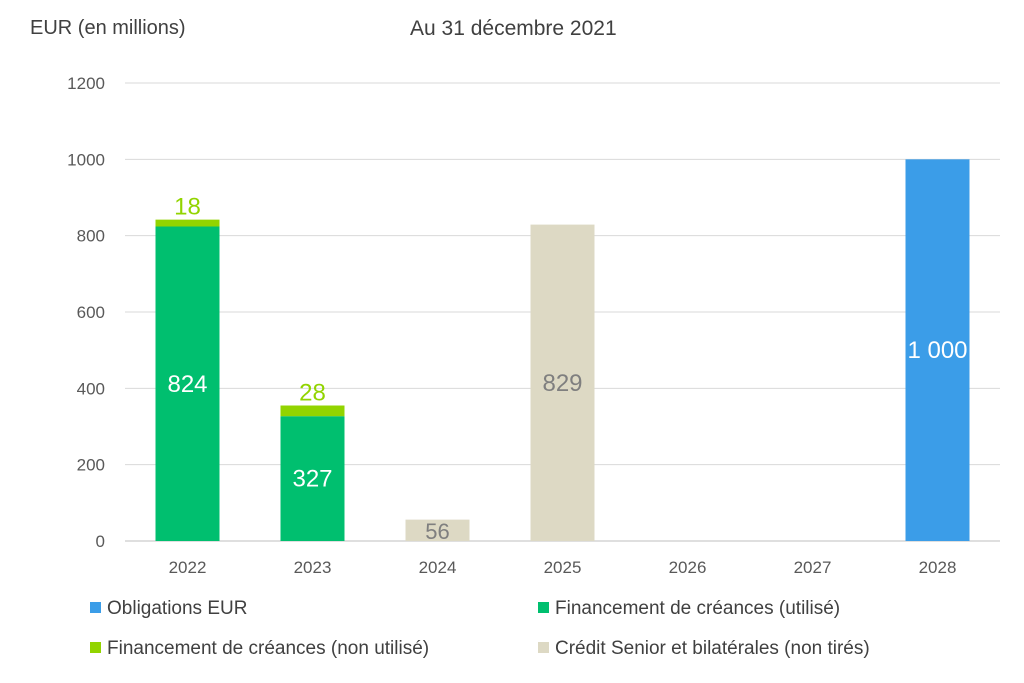 Image resolution: width=1024 pixels, height=683 pixels. I want to click on legend-item-credit-senior: Crédit Senior et bilatérales (non tirés), so click(704, 649).